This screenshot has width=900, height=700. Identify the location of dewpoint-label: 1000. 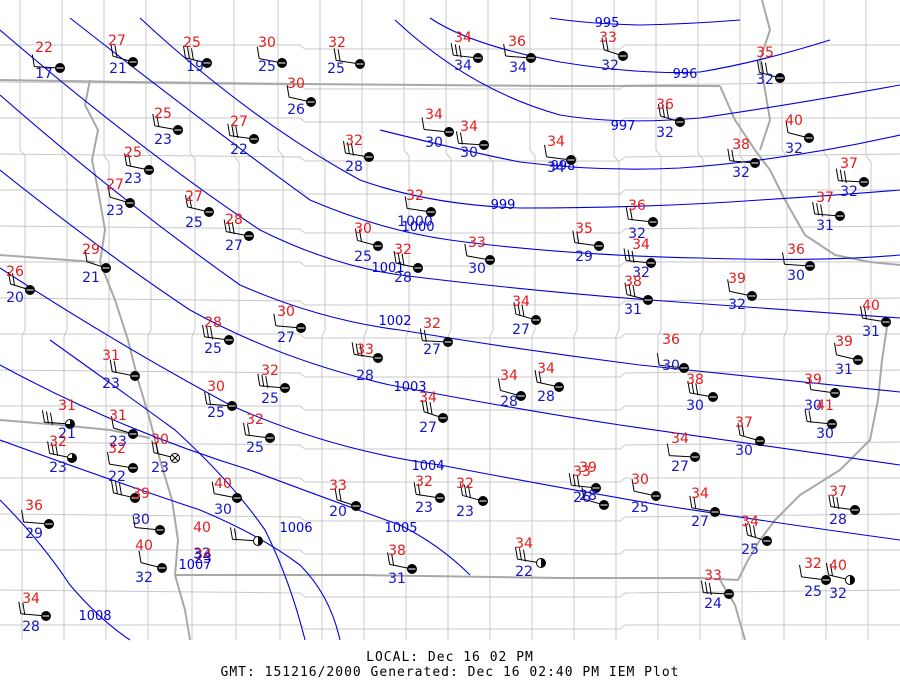
(415, 222).